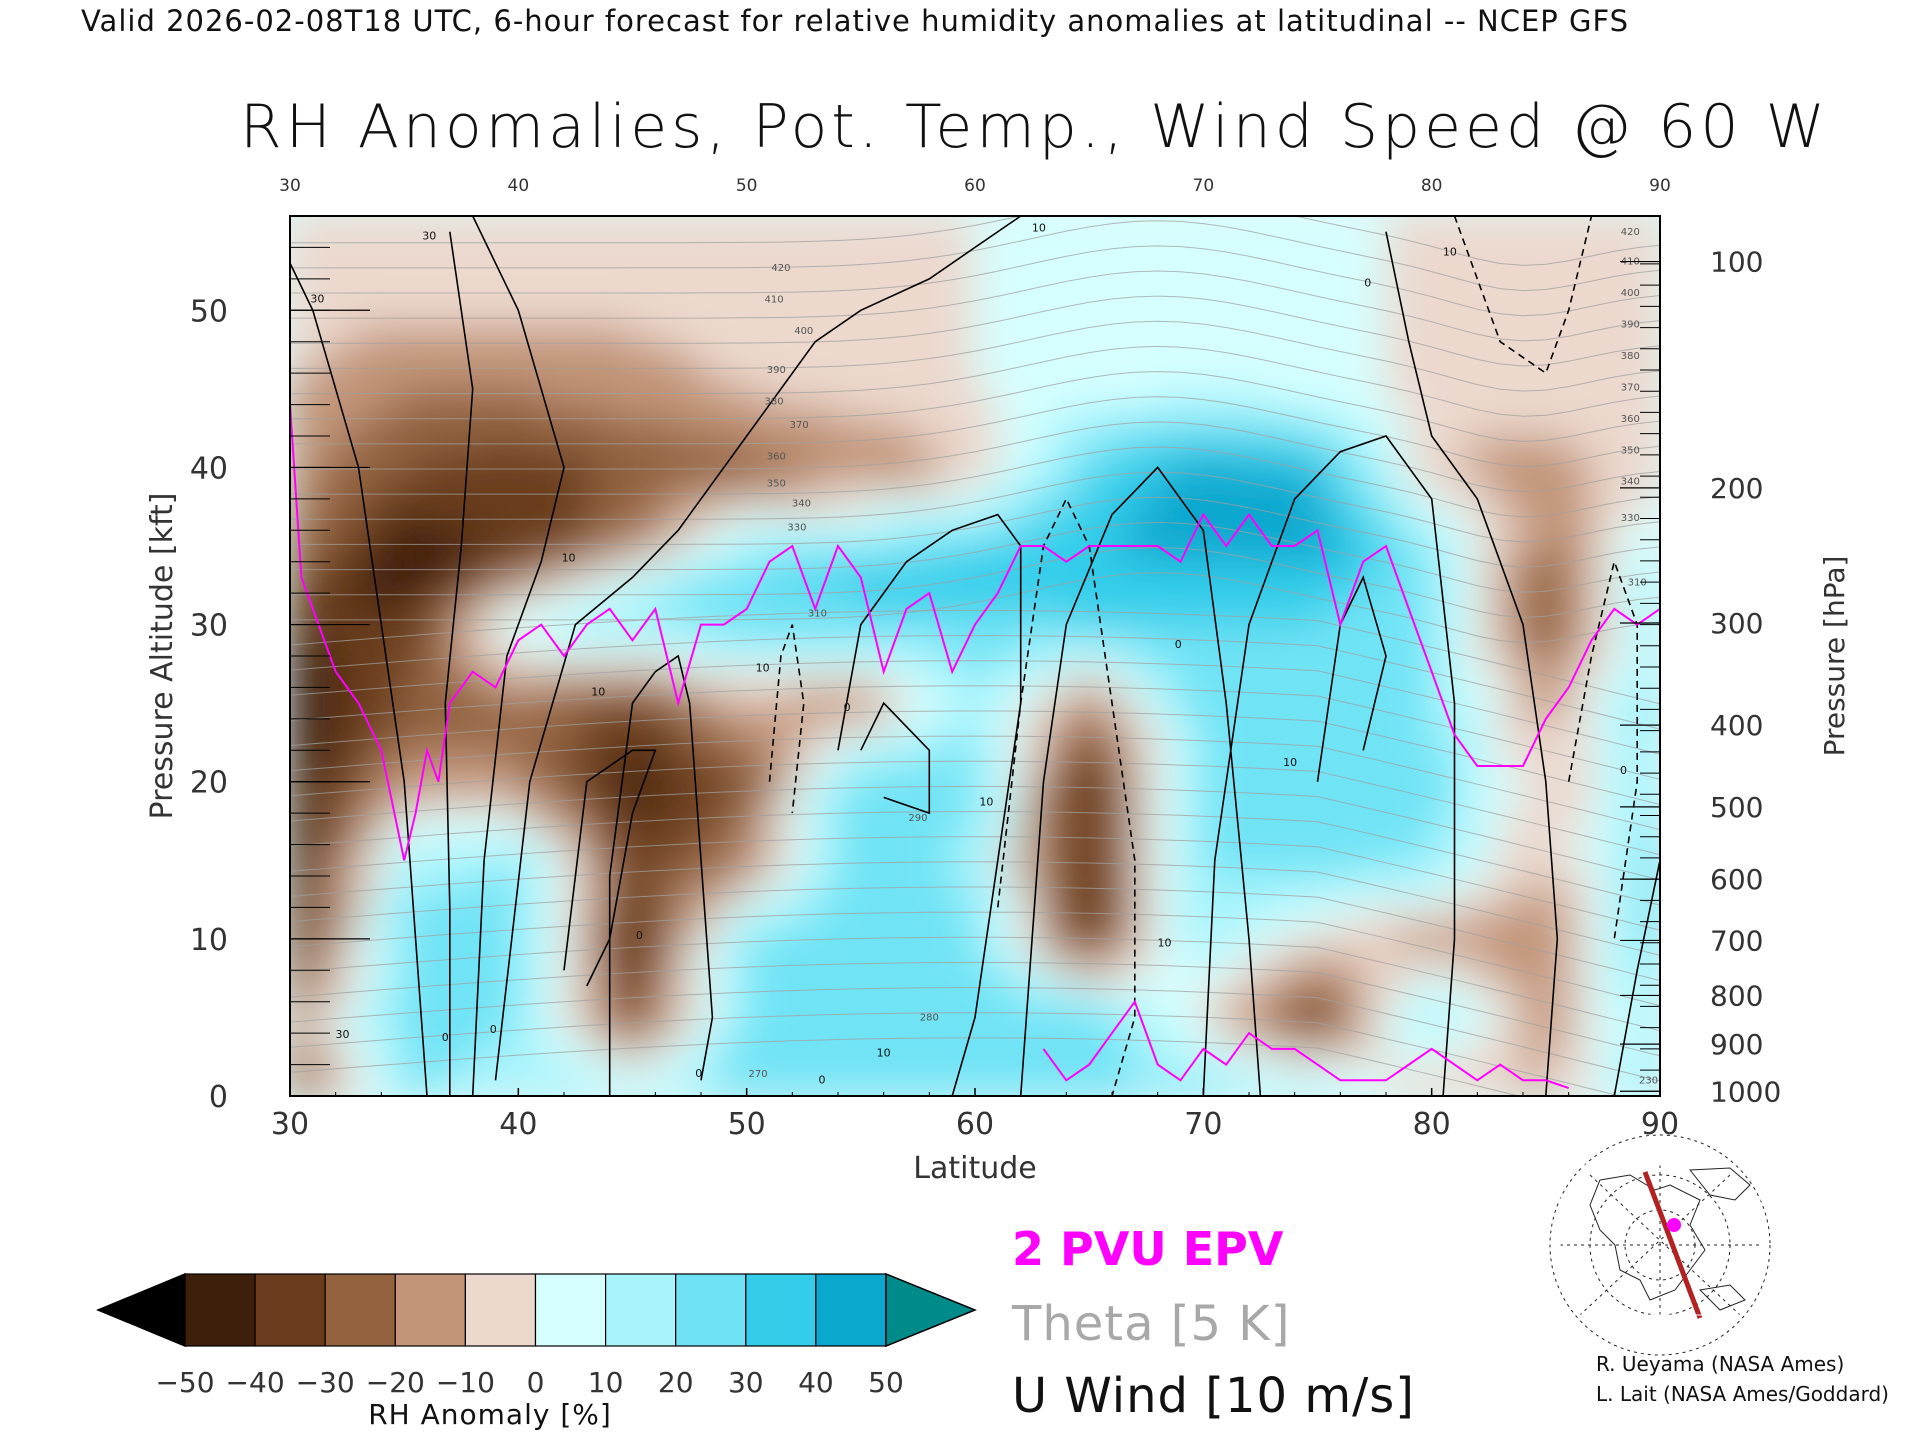 The width and height of the screenshot is (1920, 1440). I want to click on colorbar-tick-label: −40, so click(255, 1382).